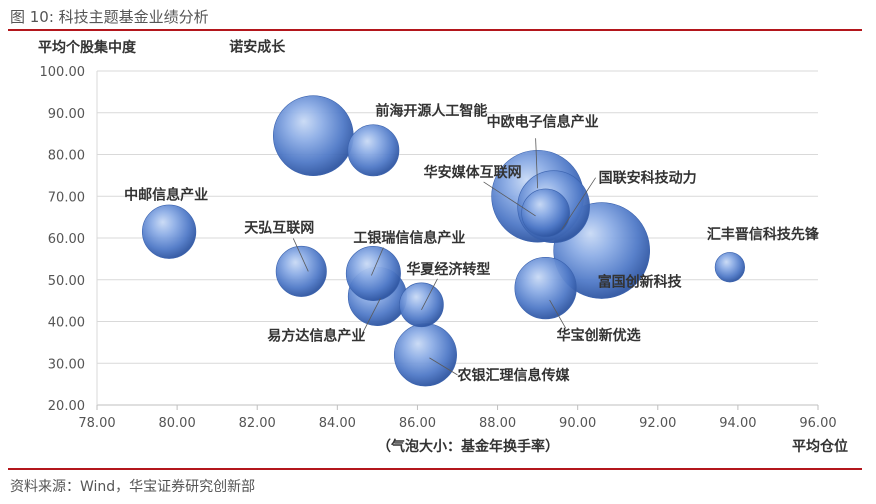  What do you see at coordinates (577, 423) in the screenshot?
I see `x-tick-label: 90.00` at bounding box center [577, 423].